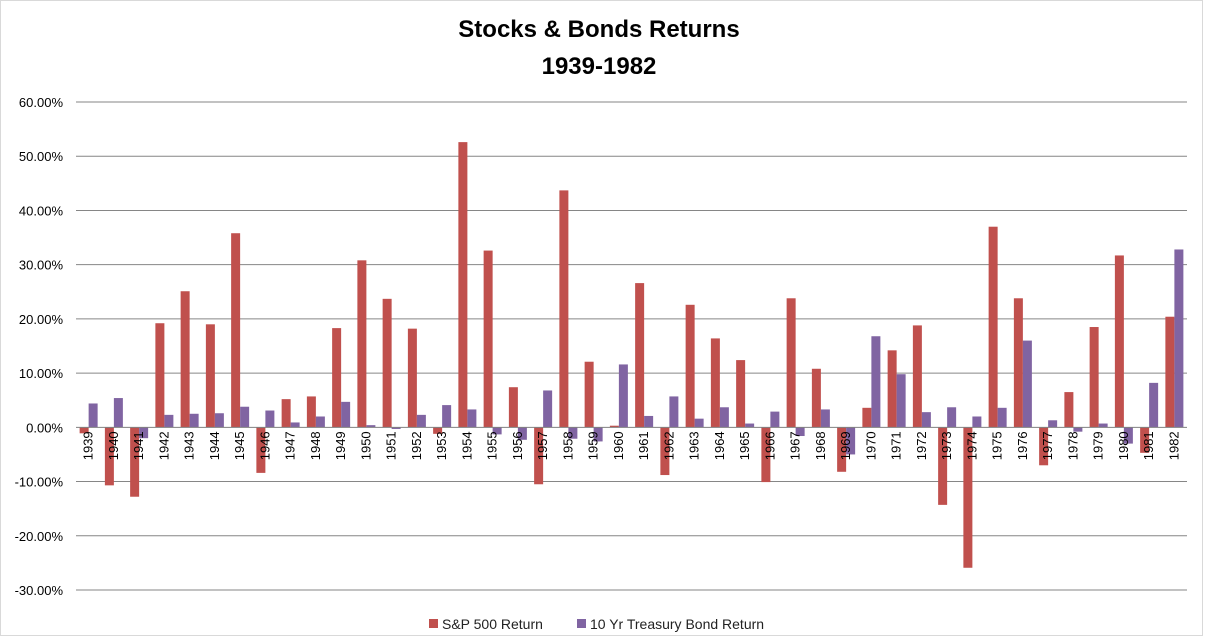  Describe the element at coordinates (593, 445) in the screenshot. I see `x-category-label: 1959` at that location.